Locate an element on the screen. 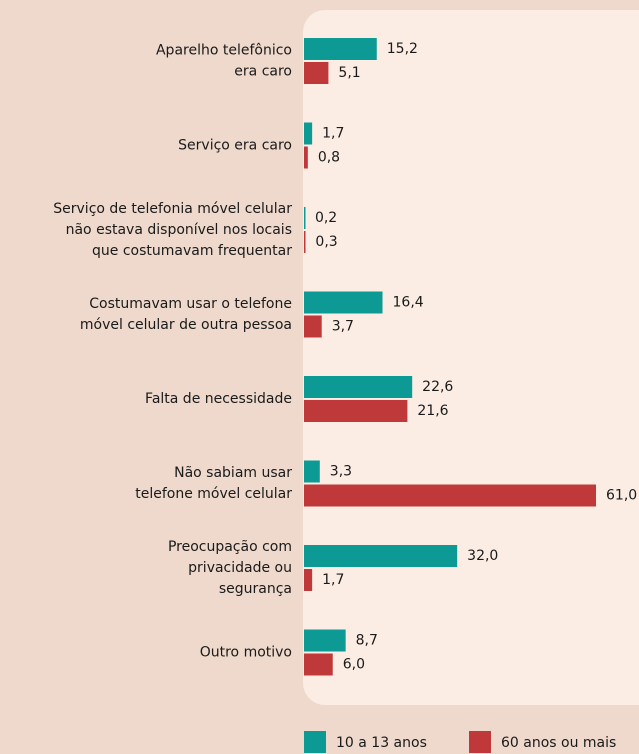  category-label: Serviço era caro is located at coordinates (235, 146).